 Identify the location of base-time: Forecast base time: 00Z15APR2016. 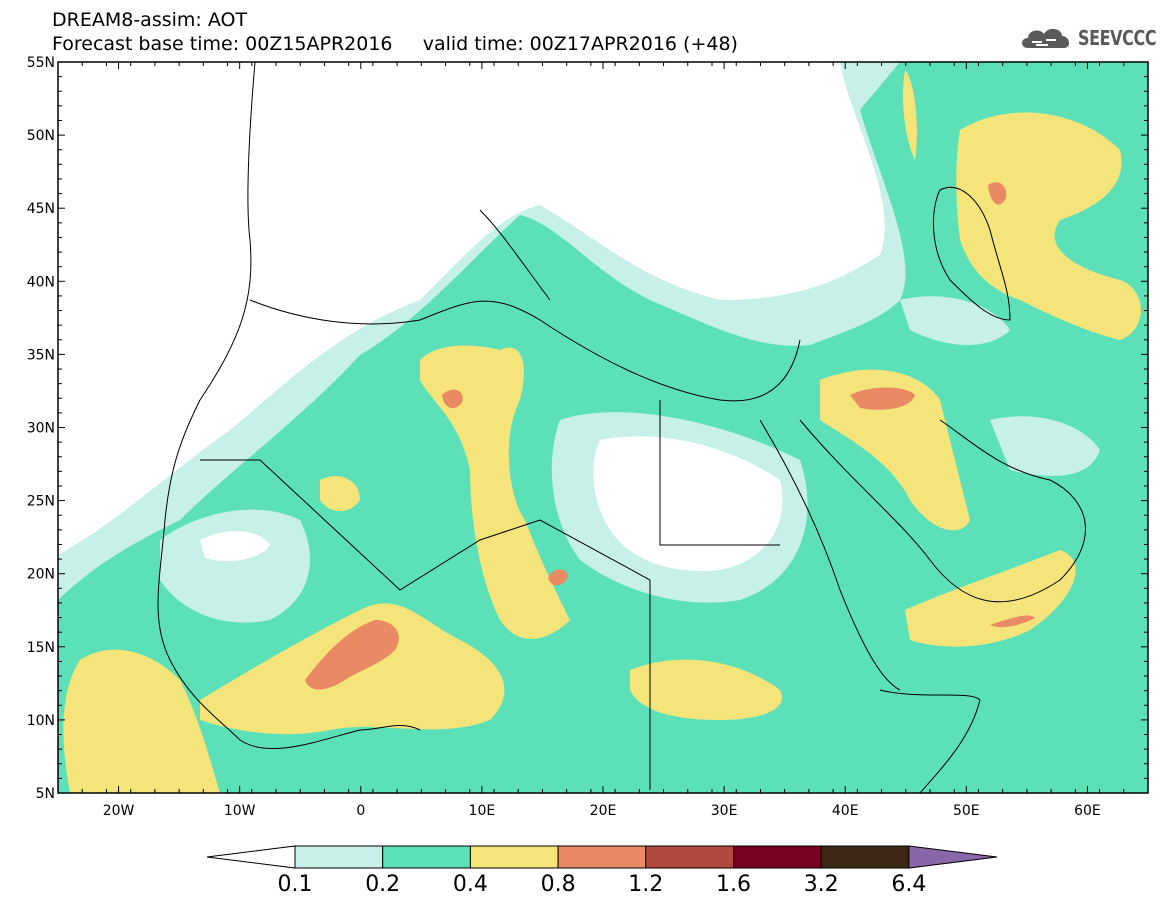
(222, 44).